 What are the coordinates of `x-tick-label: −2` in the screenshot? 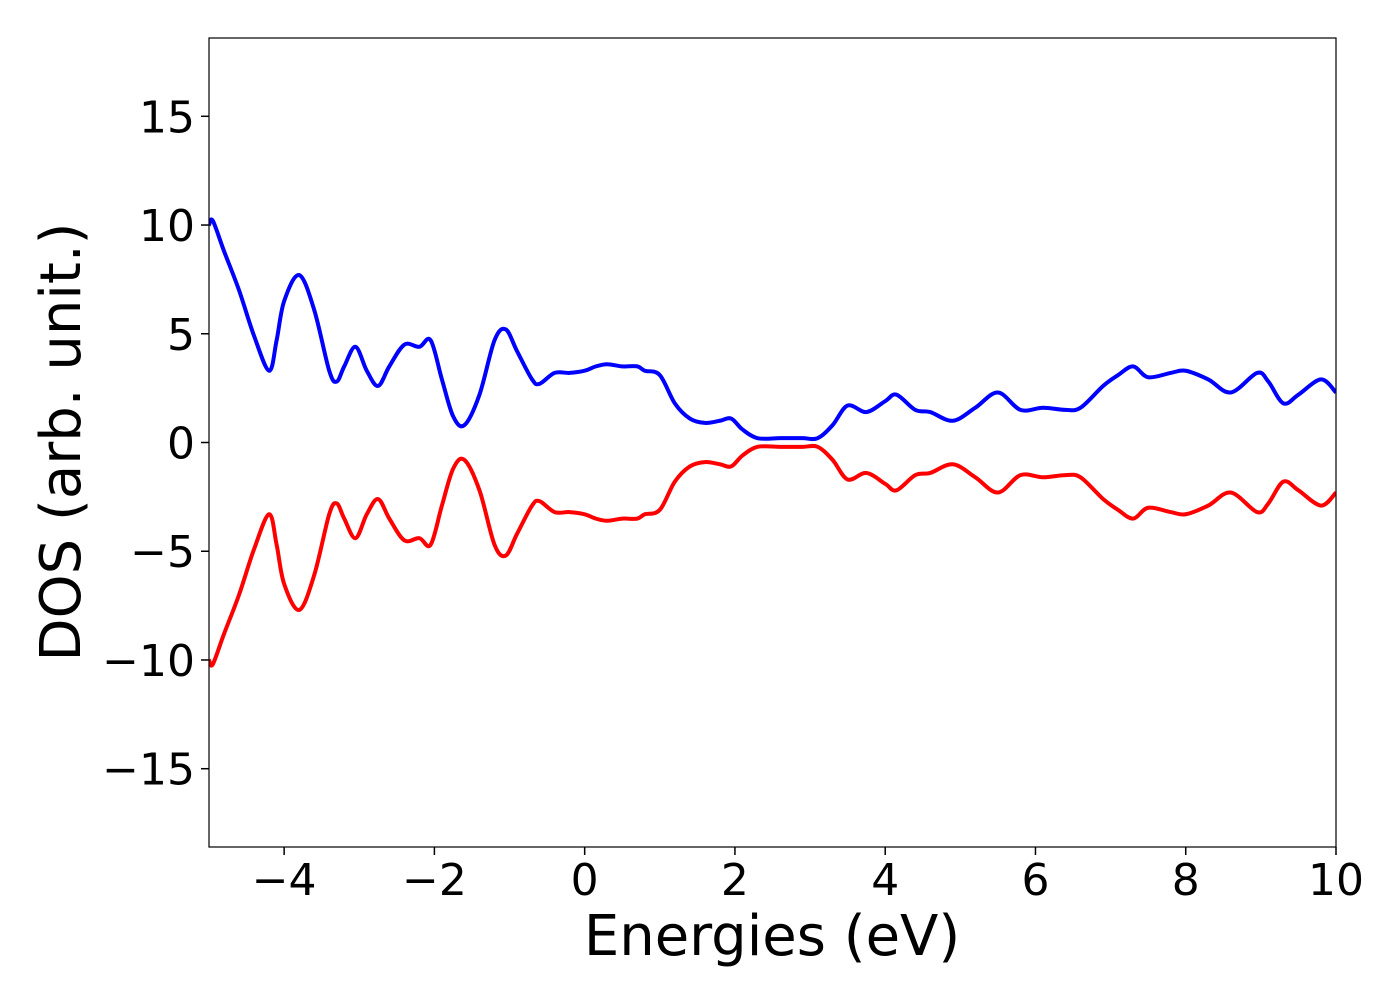 It's located at (434, 880).